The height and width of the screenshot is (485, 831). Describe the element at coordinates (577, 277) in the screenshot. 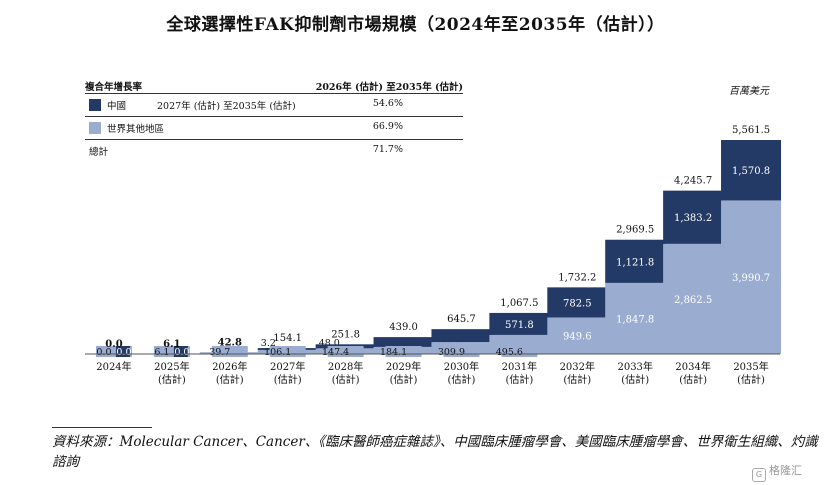

I see `total-label: 1,732.2` at that location.